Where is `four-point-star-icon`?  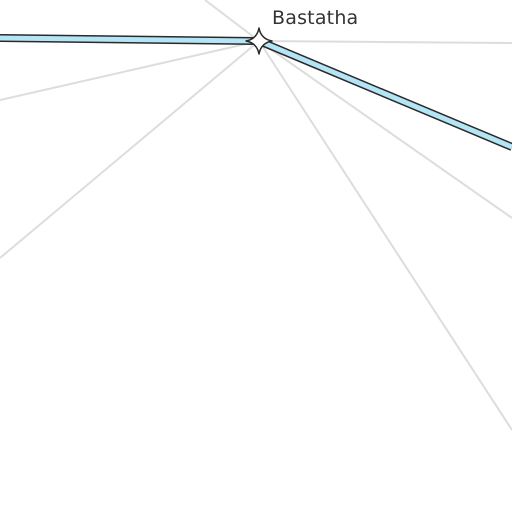 four-point-star-icon is located at coordinates (259, 41).